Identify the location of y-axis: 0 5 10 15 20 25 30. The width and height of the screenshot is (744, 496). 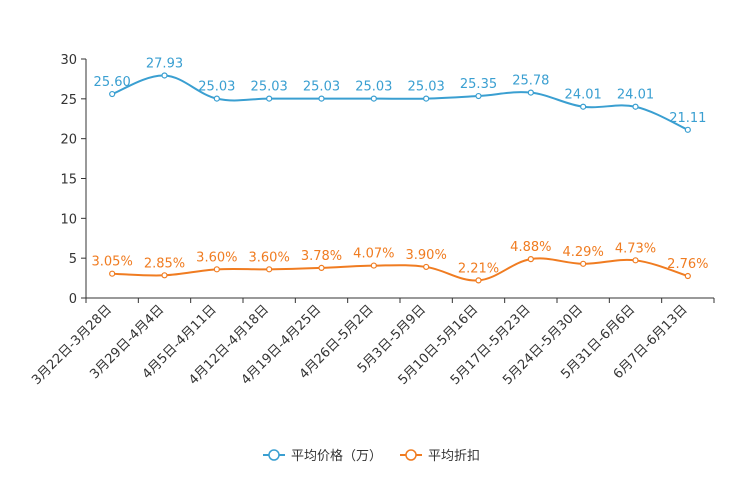
(73, 180).